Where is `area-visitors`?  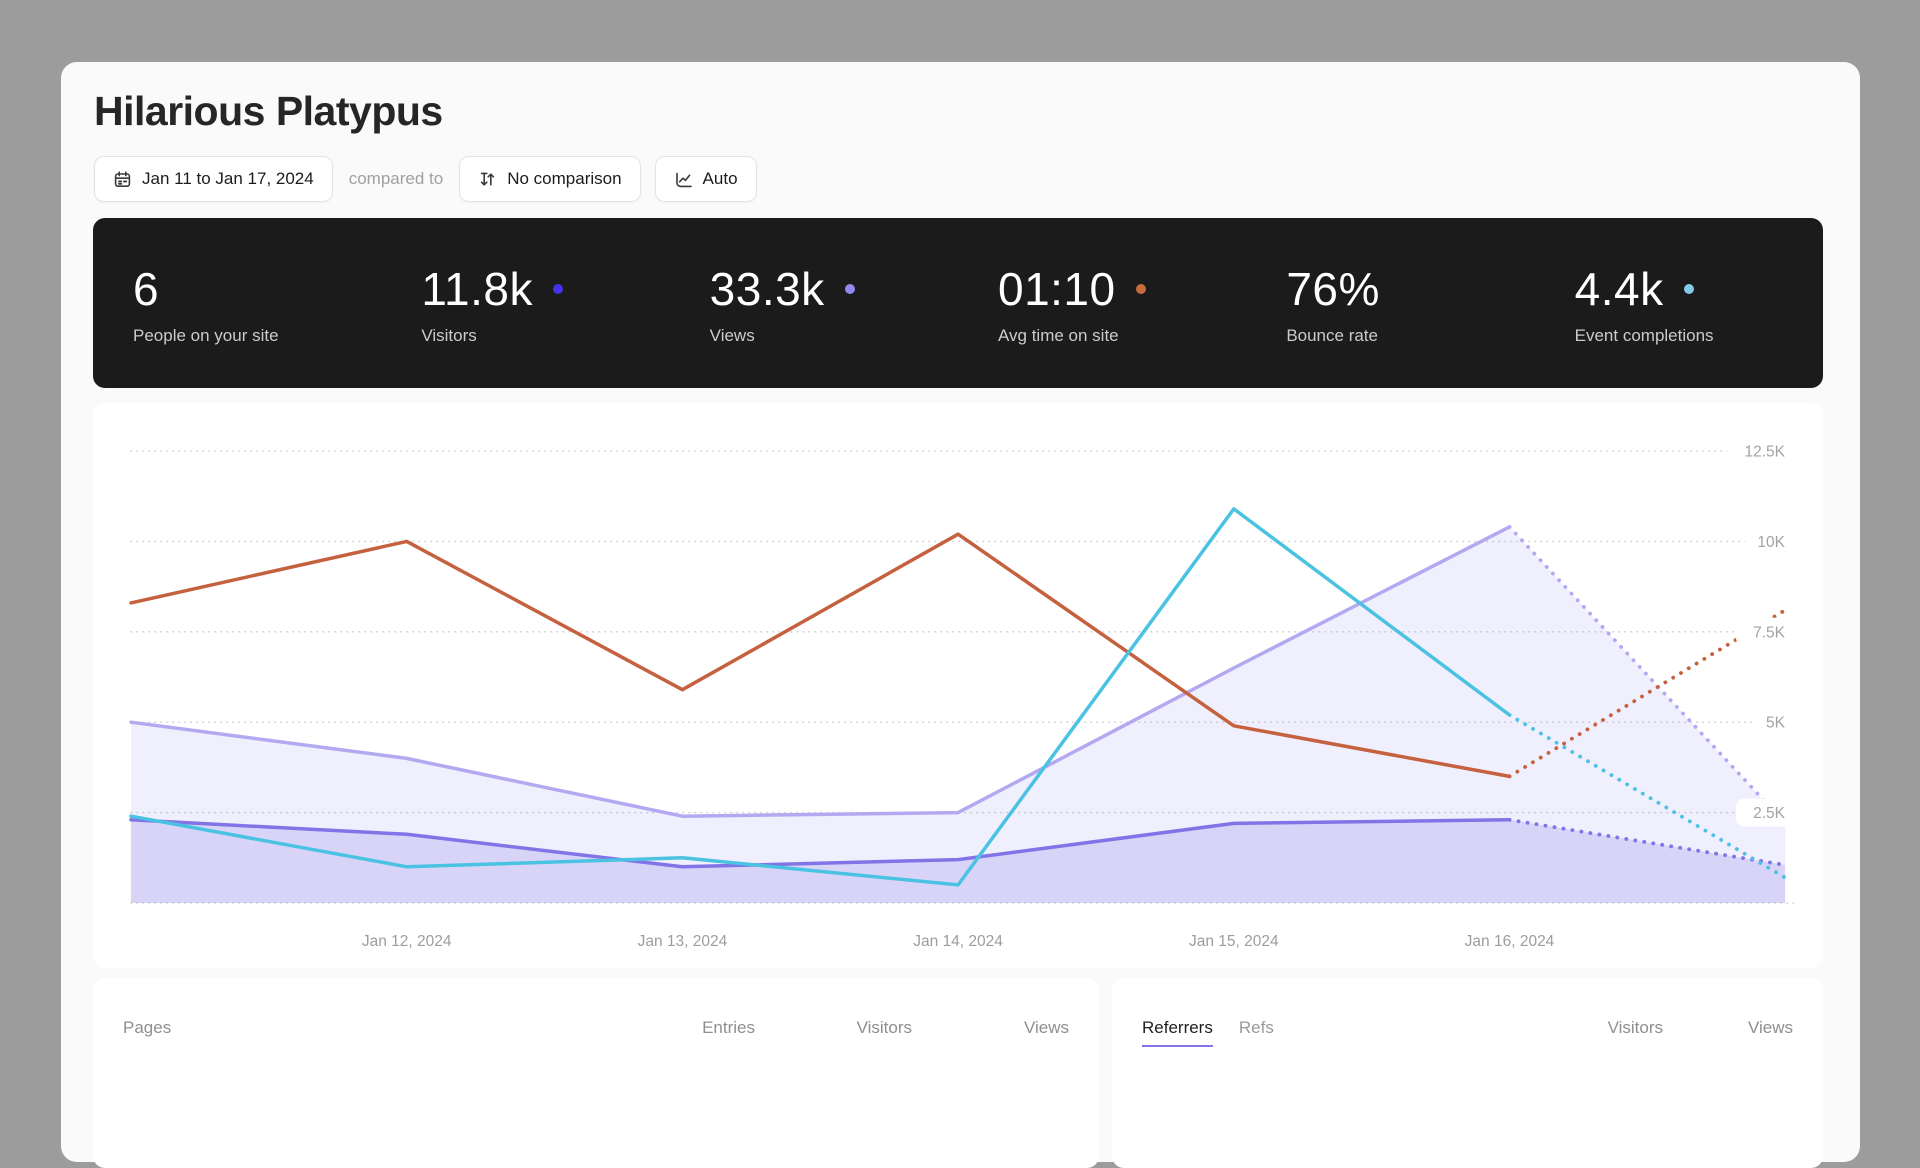
area-visitors is located at coordinates (958, 861).